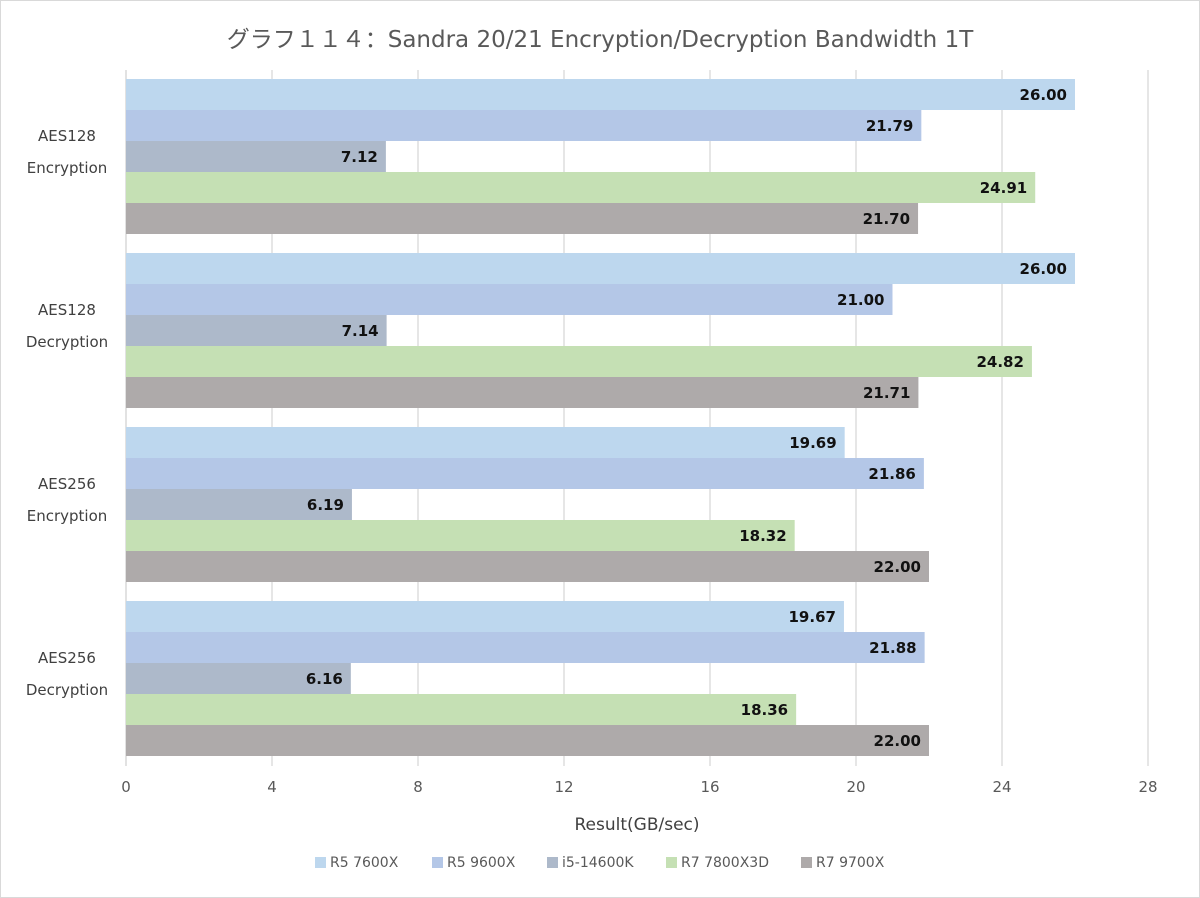 The image size is (1200, 898). I want to click on data-label: 7.12, so click(359, 157).